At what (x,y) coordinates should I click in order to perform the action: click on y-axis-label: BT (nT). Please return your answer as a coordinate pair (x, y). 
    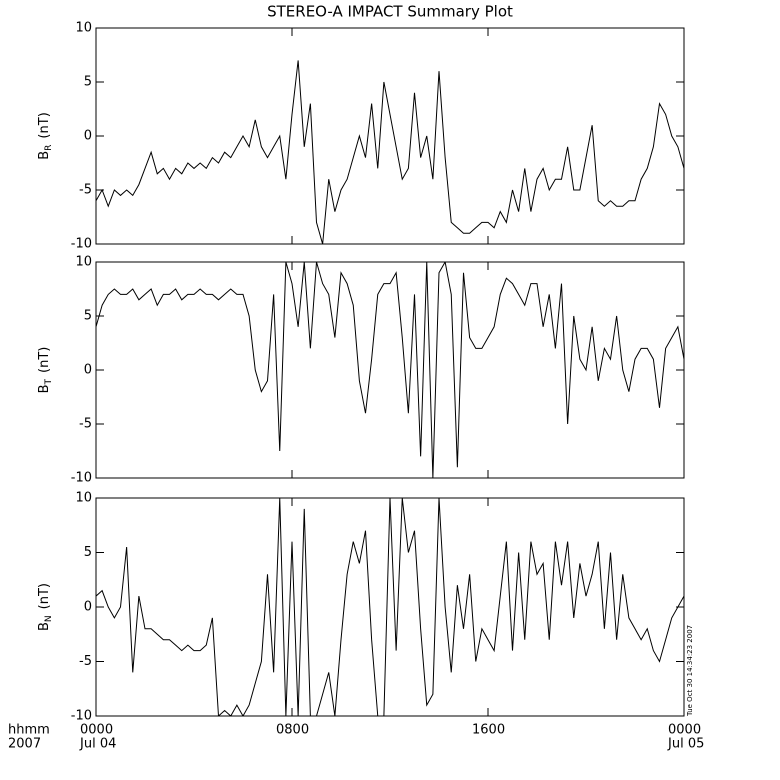
    Looking at the image, I should click on (45, 370).